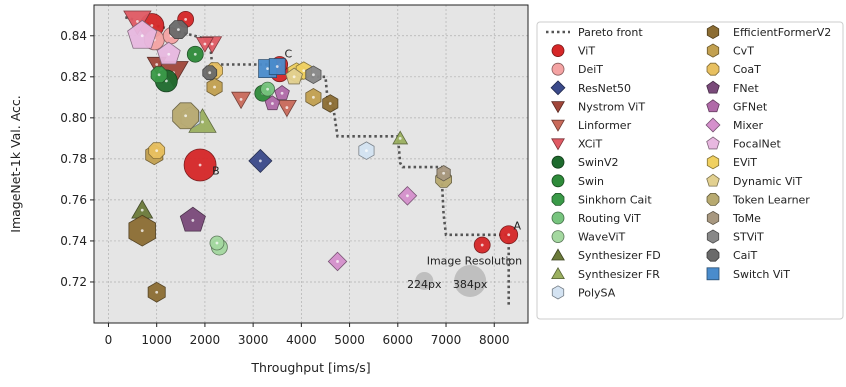 This screenshot has width=846, height=387. I want to click on legend-item-wavevit: WaveViT, so click(588, 237).